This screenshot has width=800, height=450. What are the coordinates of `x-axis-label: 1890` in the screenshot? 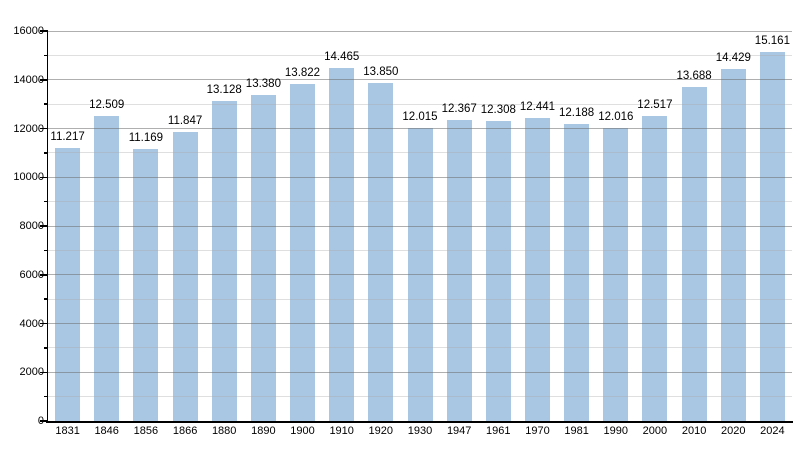 It's located at (263, 431).